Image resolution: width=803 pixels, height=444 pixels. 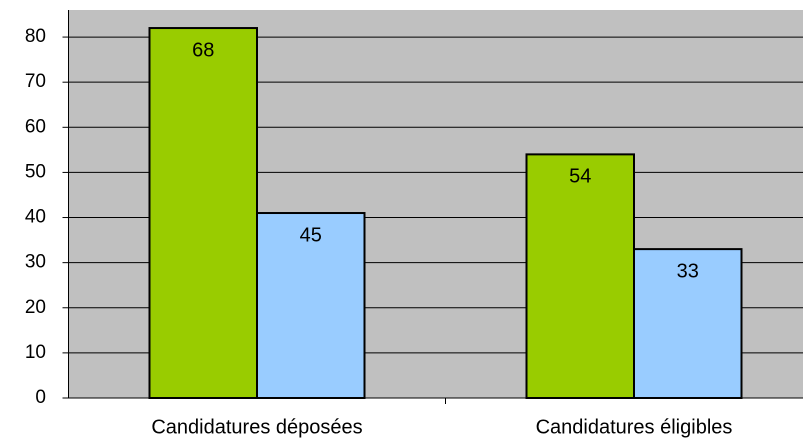 What do you see at coordinates (35, 36) in the screenshot?
I see `y-tick-label: 80` at bounding box center [35, 36].